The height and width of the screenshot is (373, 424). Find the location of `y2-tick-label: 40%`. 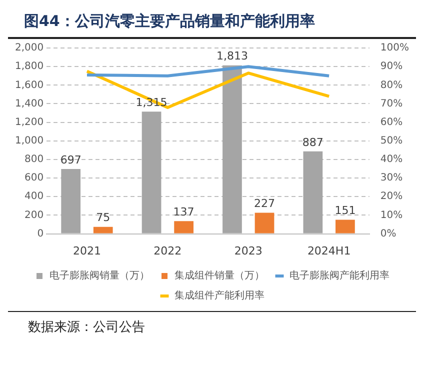

y2-tick-label: 40% is located at coordinates (391, 160).